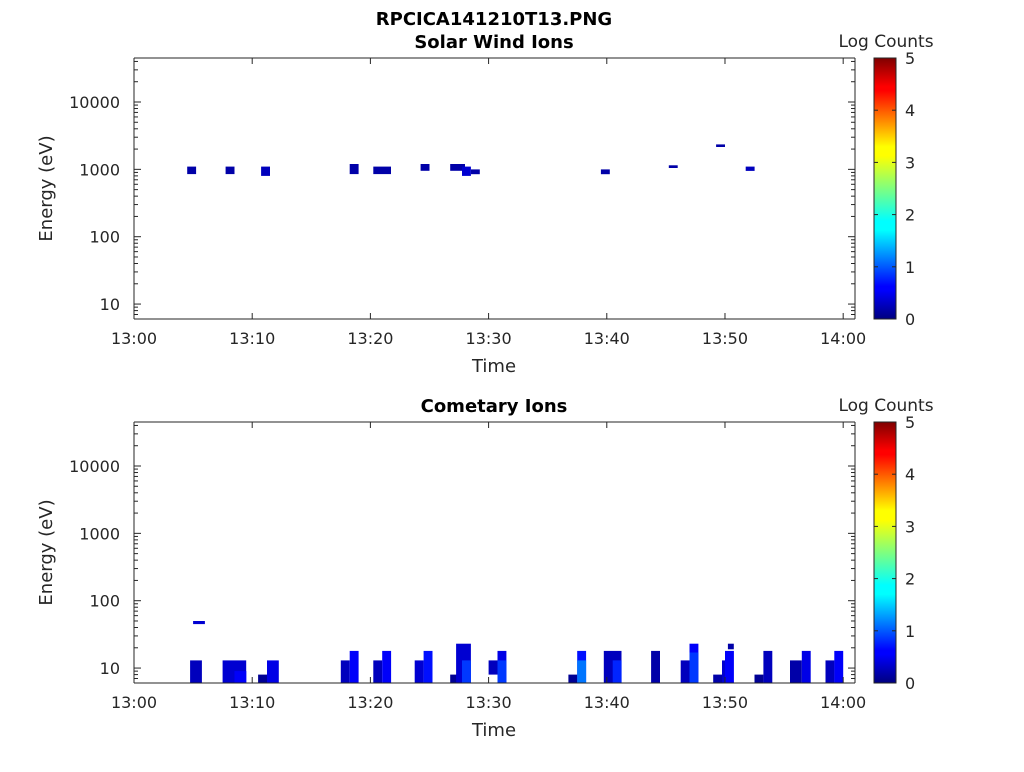  What do you see at coordinates (494, 19) in the screenshot?
I see `figure-title: RPCICA141210T13.PNG` at bounding box center [494, 19].